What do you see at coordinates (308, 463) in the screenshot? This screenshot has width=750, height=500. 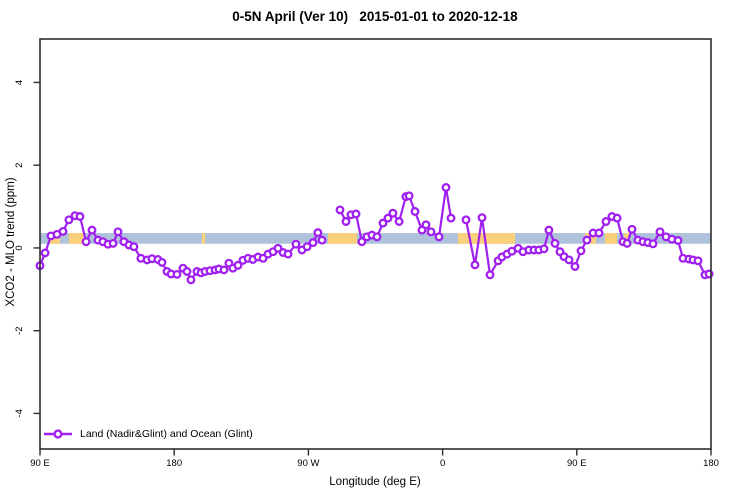 I see `x-tick-label: 90 W` at bounding box center [308, 463].